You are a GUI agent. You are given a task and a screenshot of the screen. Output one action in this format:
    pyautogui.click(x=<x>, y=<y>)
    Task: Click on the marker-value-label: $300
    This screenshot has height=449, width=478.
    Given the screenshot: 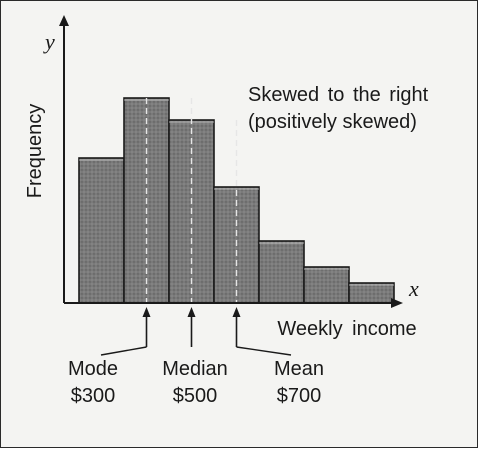 What is the action you would take?
    pyautogui.click(x=93, y=396)
    